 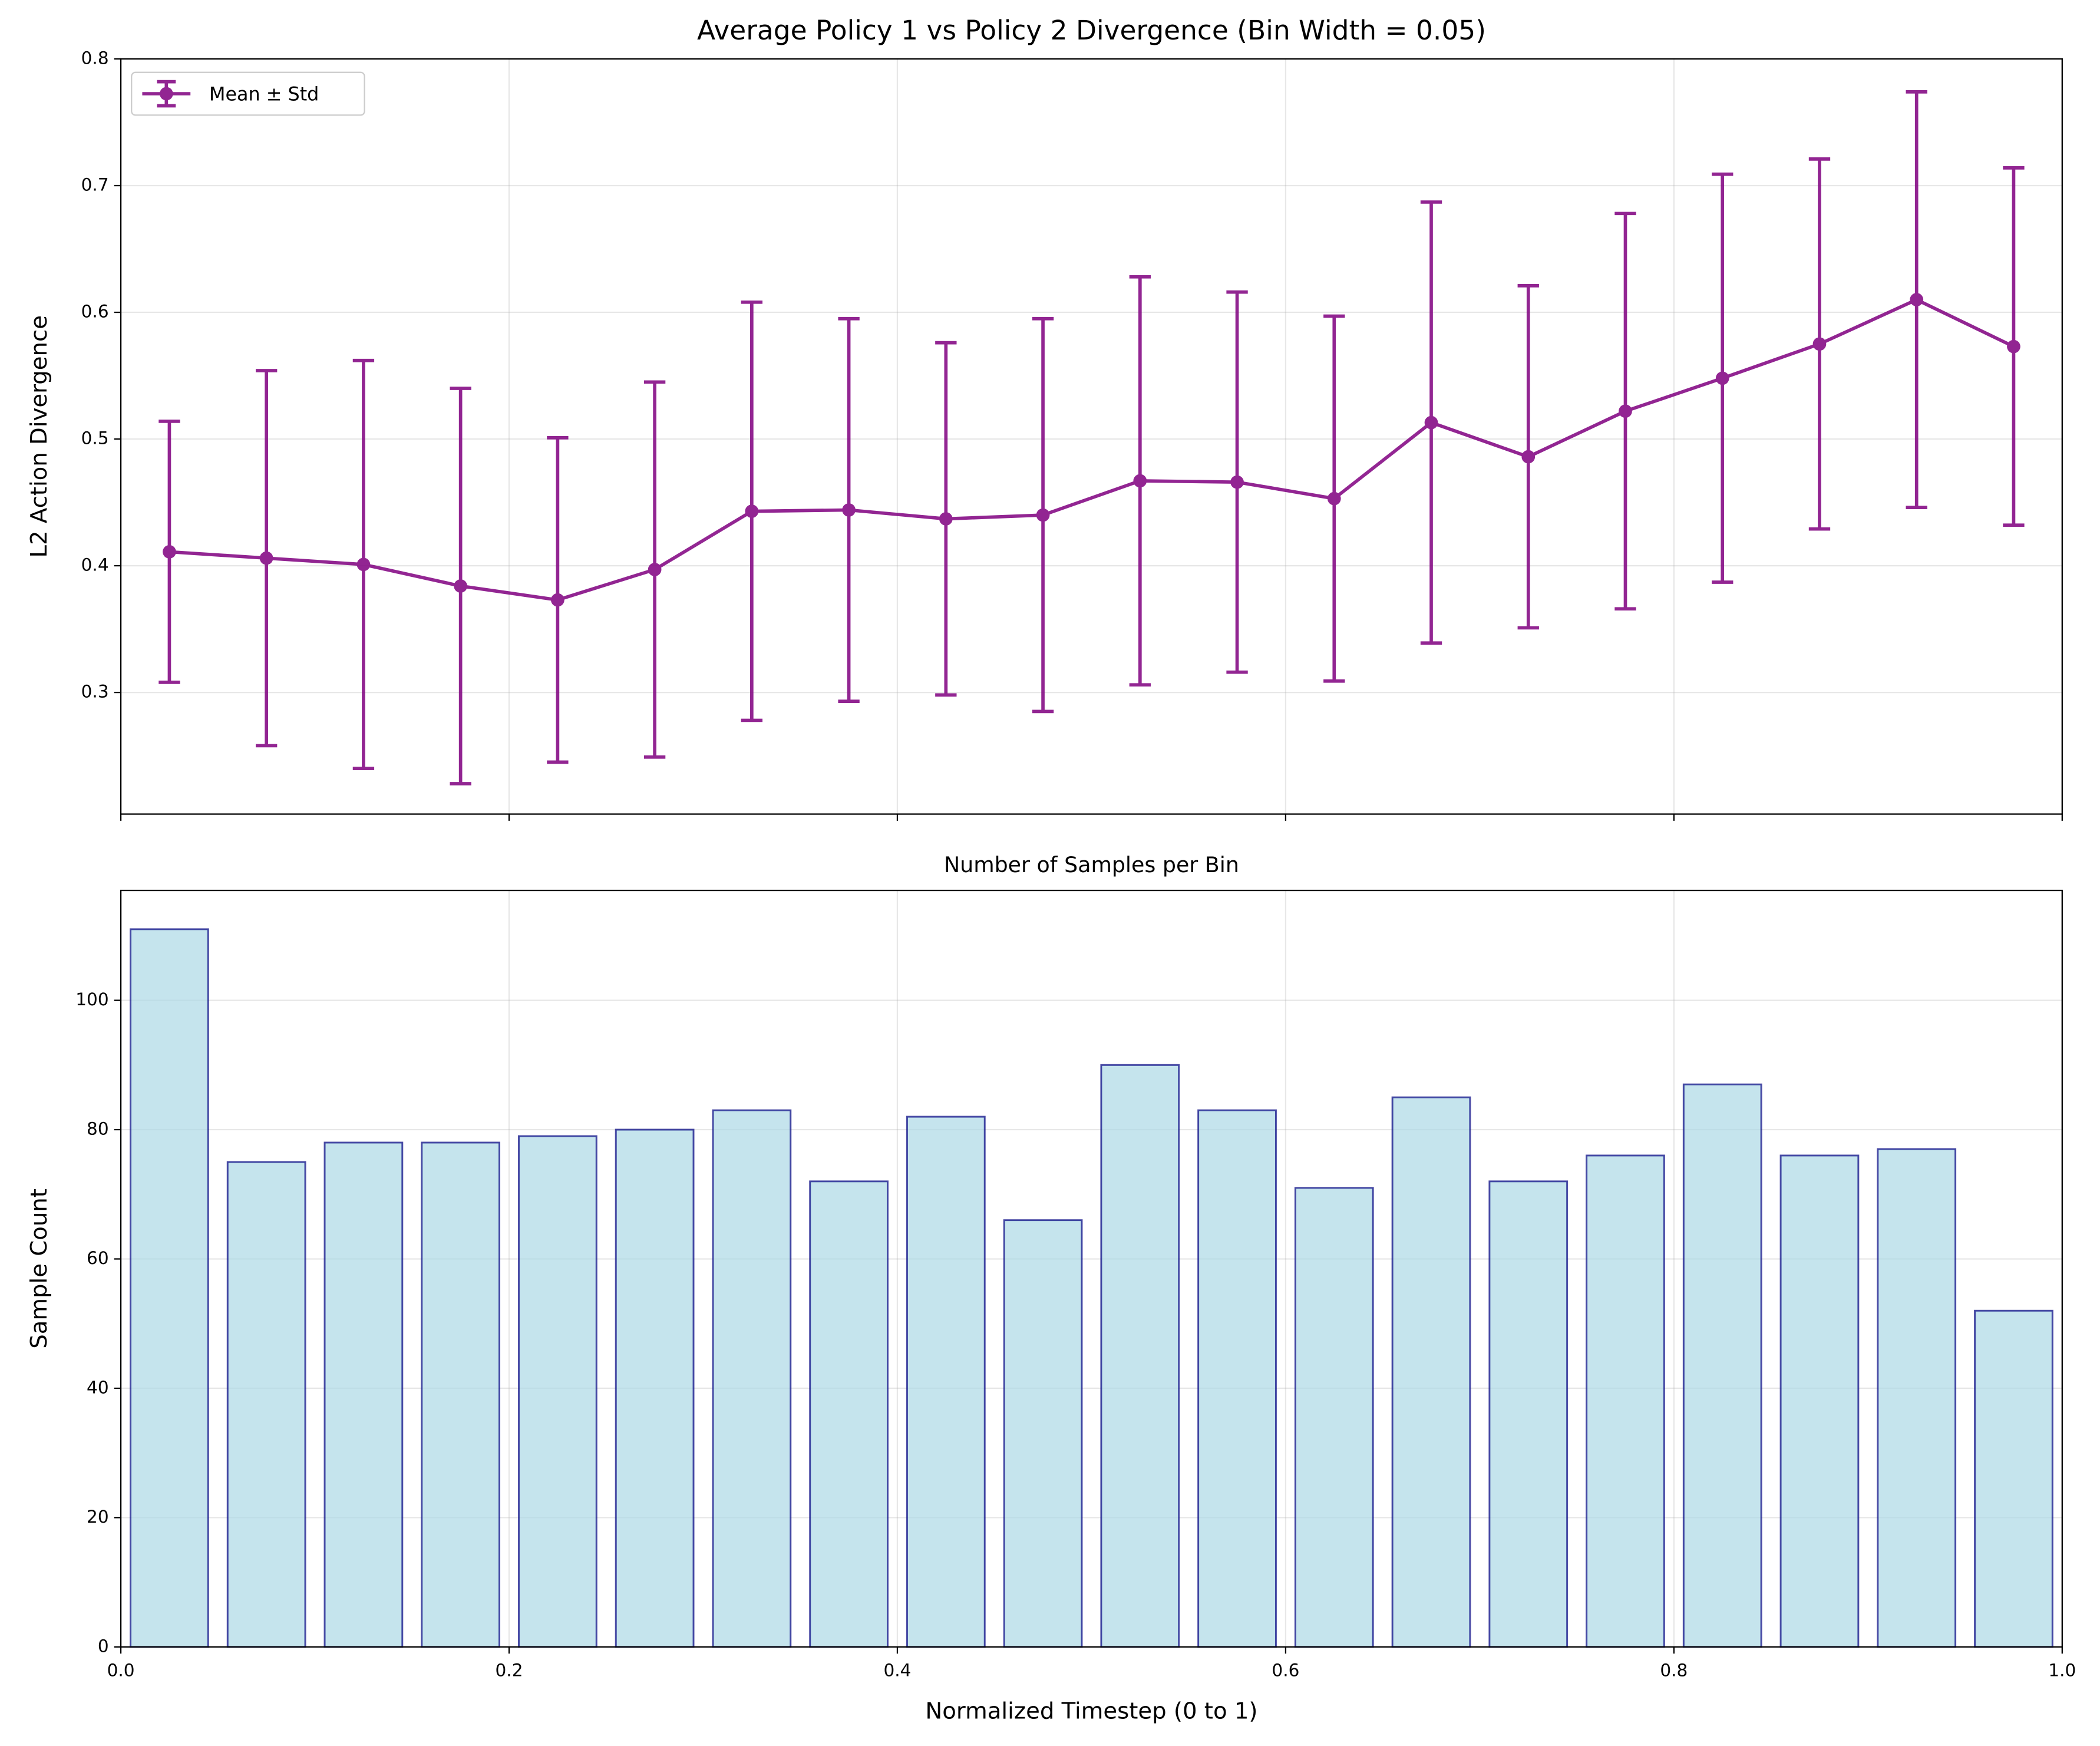 I want to click on y-axis-label: Sample Count, so click(x=39, y=1269).